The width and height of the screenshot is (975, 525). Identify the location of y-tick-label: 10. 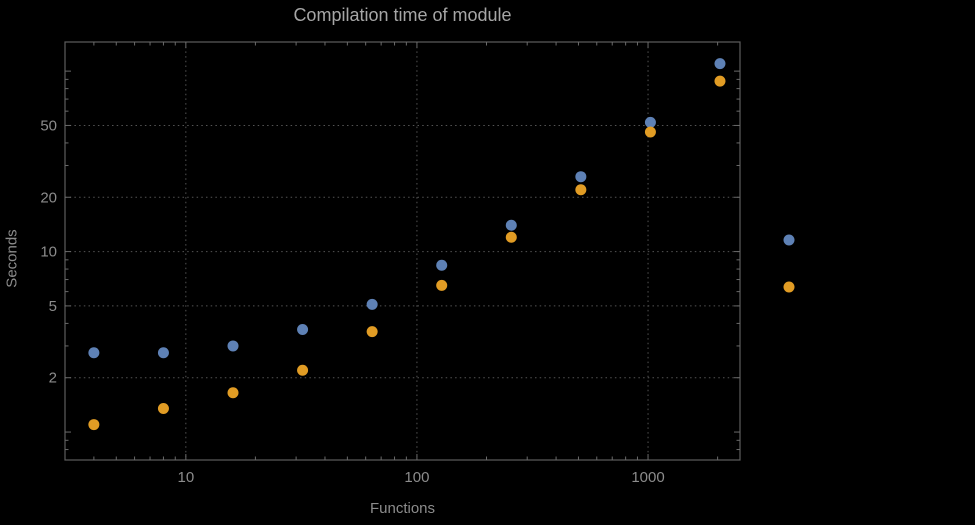
(48, 252).